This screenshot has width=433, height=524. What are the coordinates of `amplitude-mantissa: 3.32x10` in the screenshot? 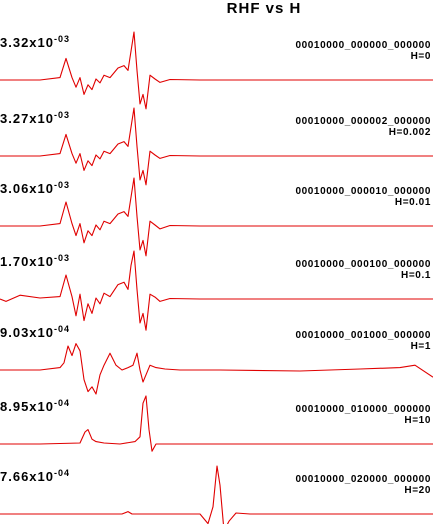 It's located at (27, 42).